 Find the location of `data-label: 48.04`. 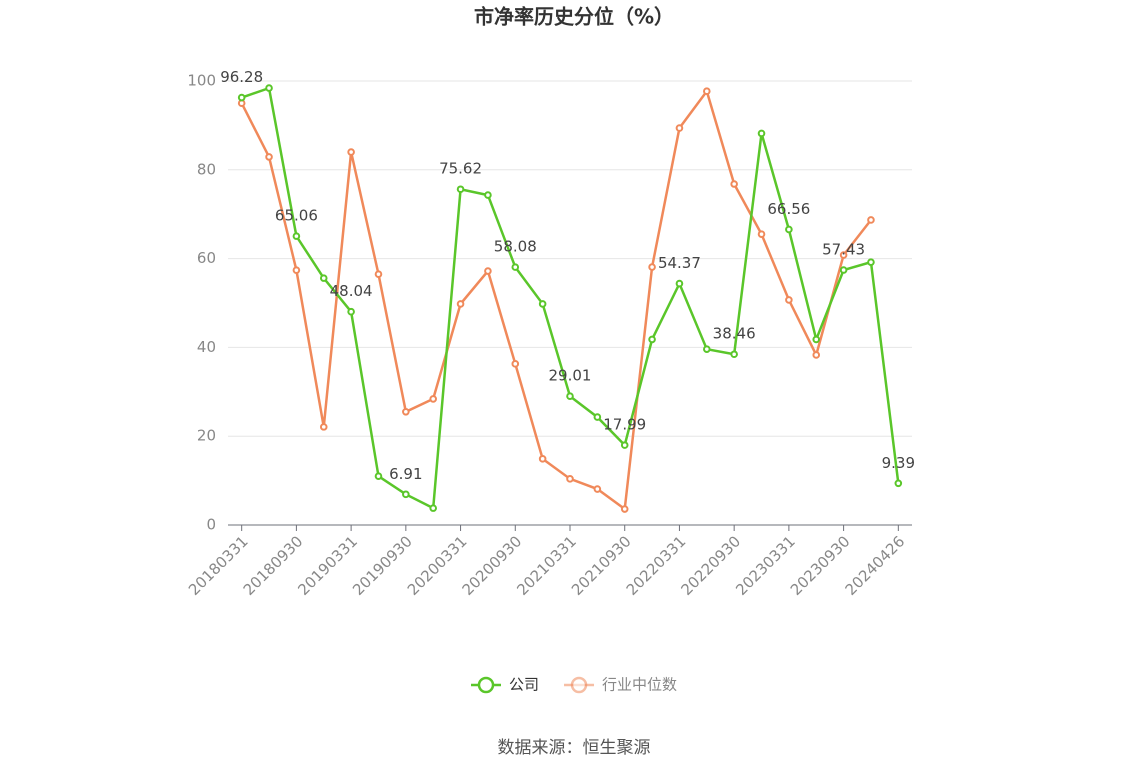

data-label: 48.04 is located at coordinates (351, 291).